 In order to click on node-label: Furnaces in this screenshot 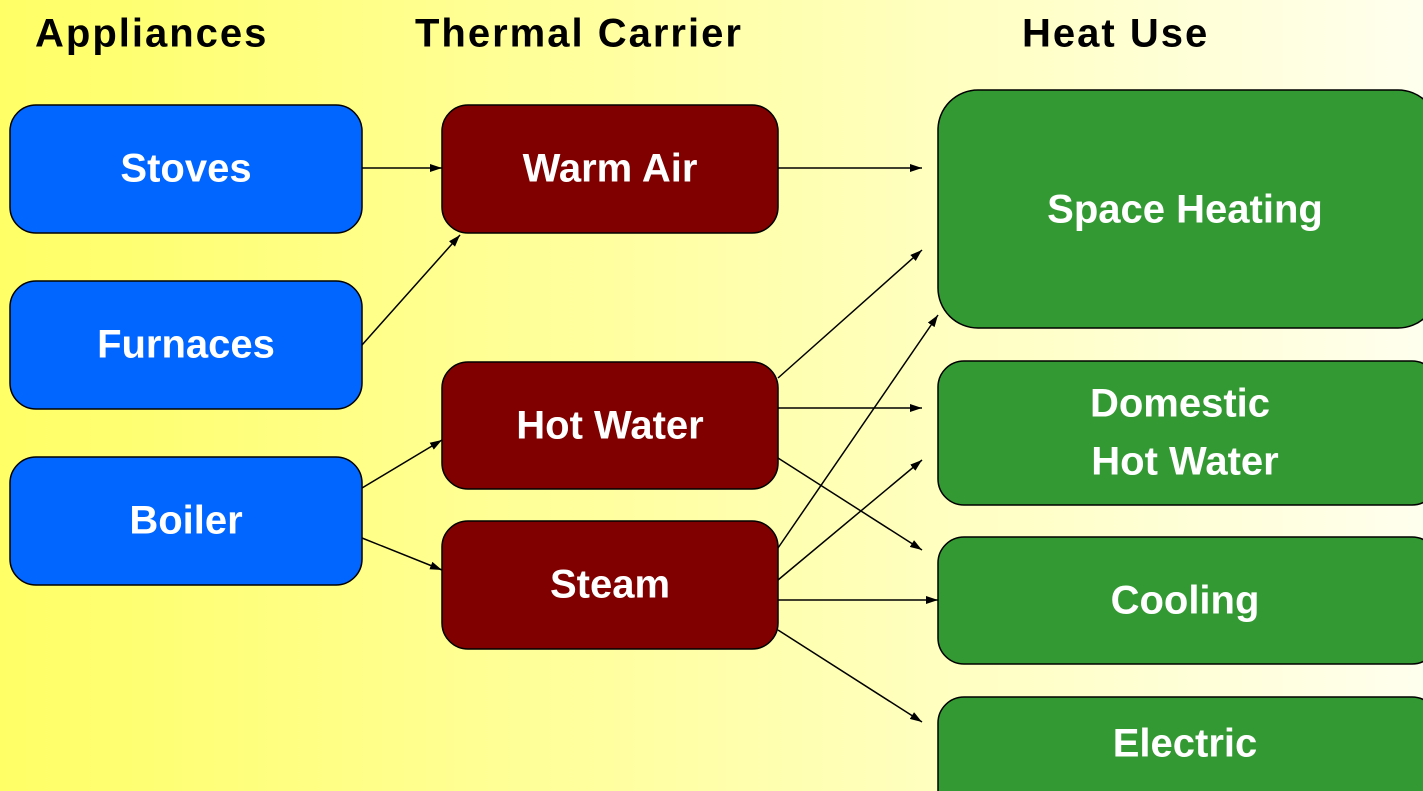, I will do `click(186, 345)`.